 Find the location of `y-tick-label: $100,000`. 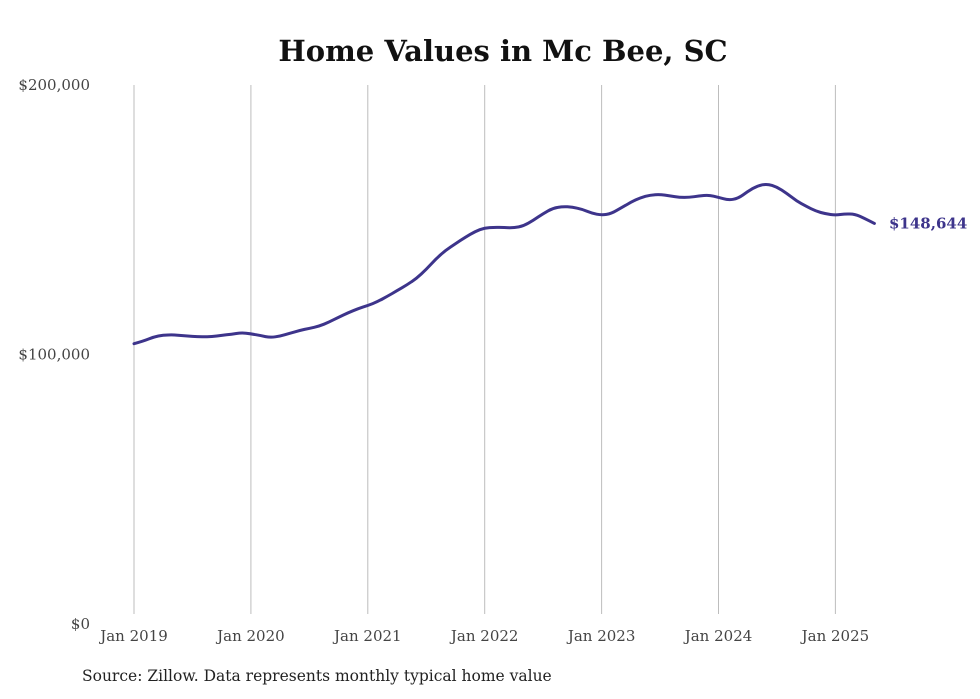

y-tick-label: $100,000 is located at coordinates (54, 355).